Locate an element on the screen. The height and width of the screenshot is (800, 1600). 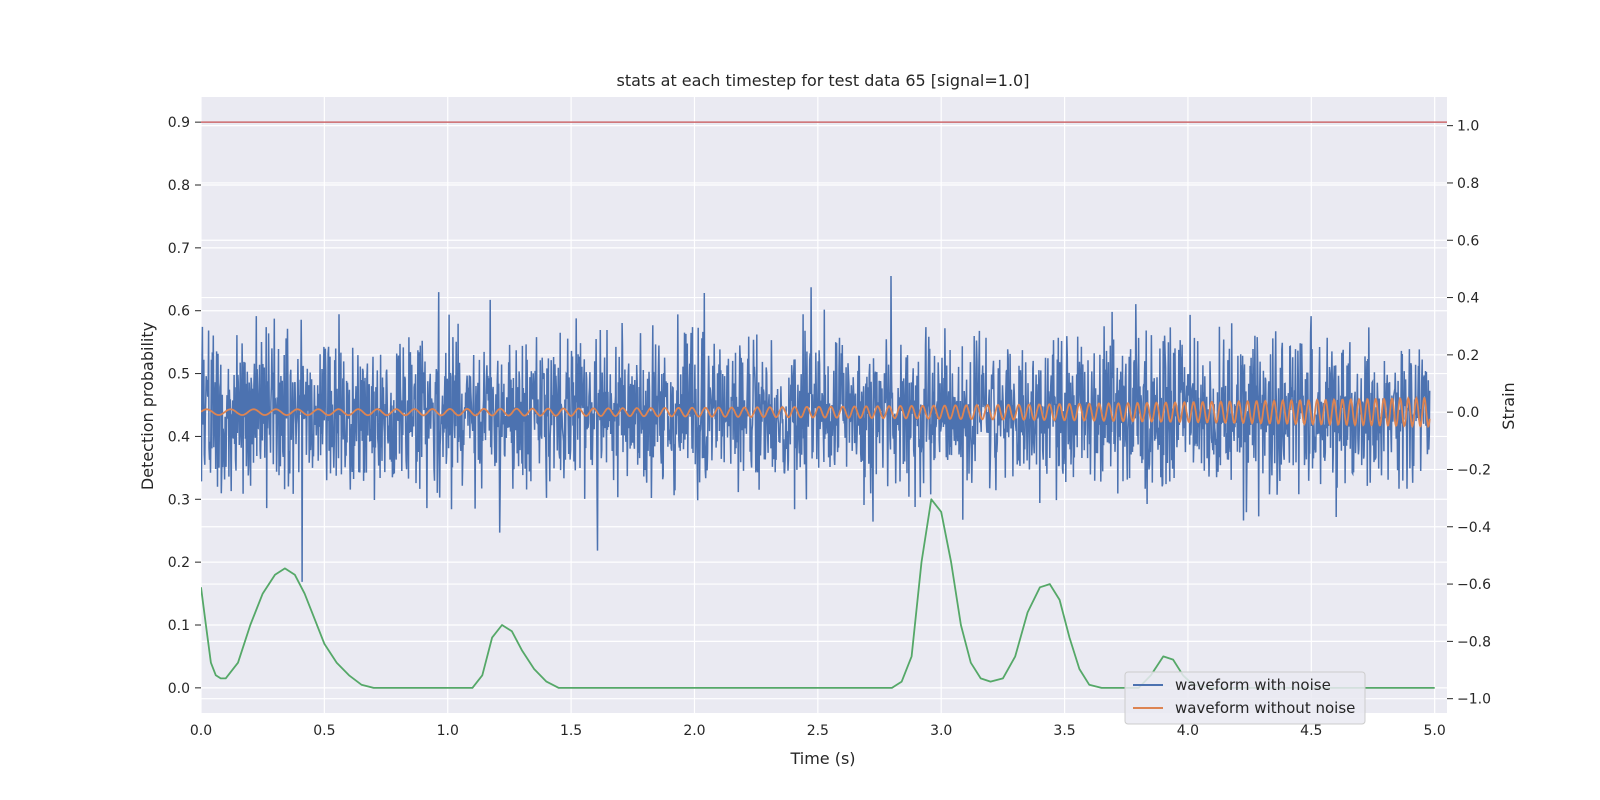
x-axis: 0.0 0.5 1.0 1.5 2.0 2.5 3.0 3.5 4.0 4.5 5.0 is located at coordinates (818, 731).